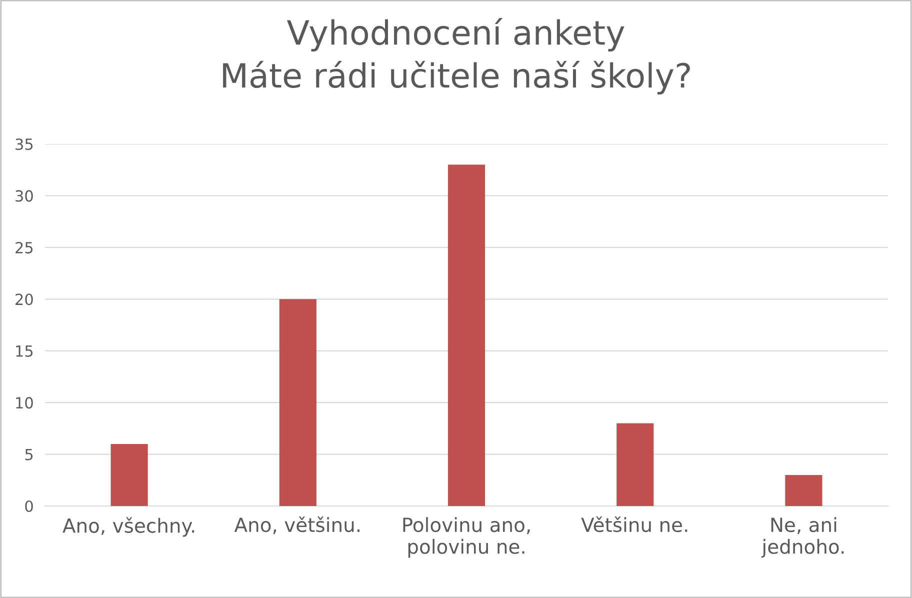 This screenshot has height=598, width=912. I want to click on y-tick-label: 5, so click(29, 454).